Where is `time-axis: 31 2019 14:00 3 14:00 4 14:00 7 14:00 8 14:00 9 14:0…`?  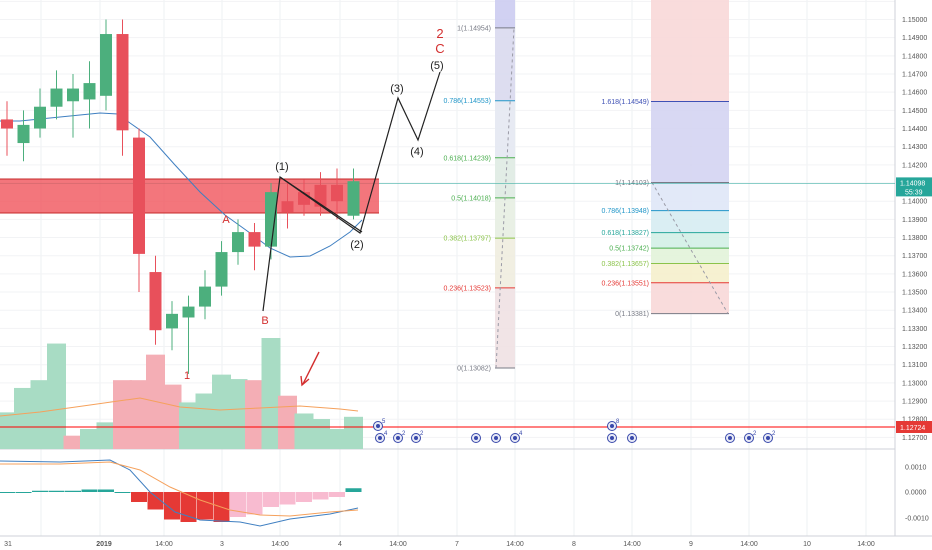 time-axis: 31 2019 14:00 3 14:00 4 14:00 7 14:00 8 14:00 9 14:0… is located at coordinates (439, 544).